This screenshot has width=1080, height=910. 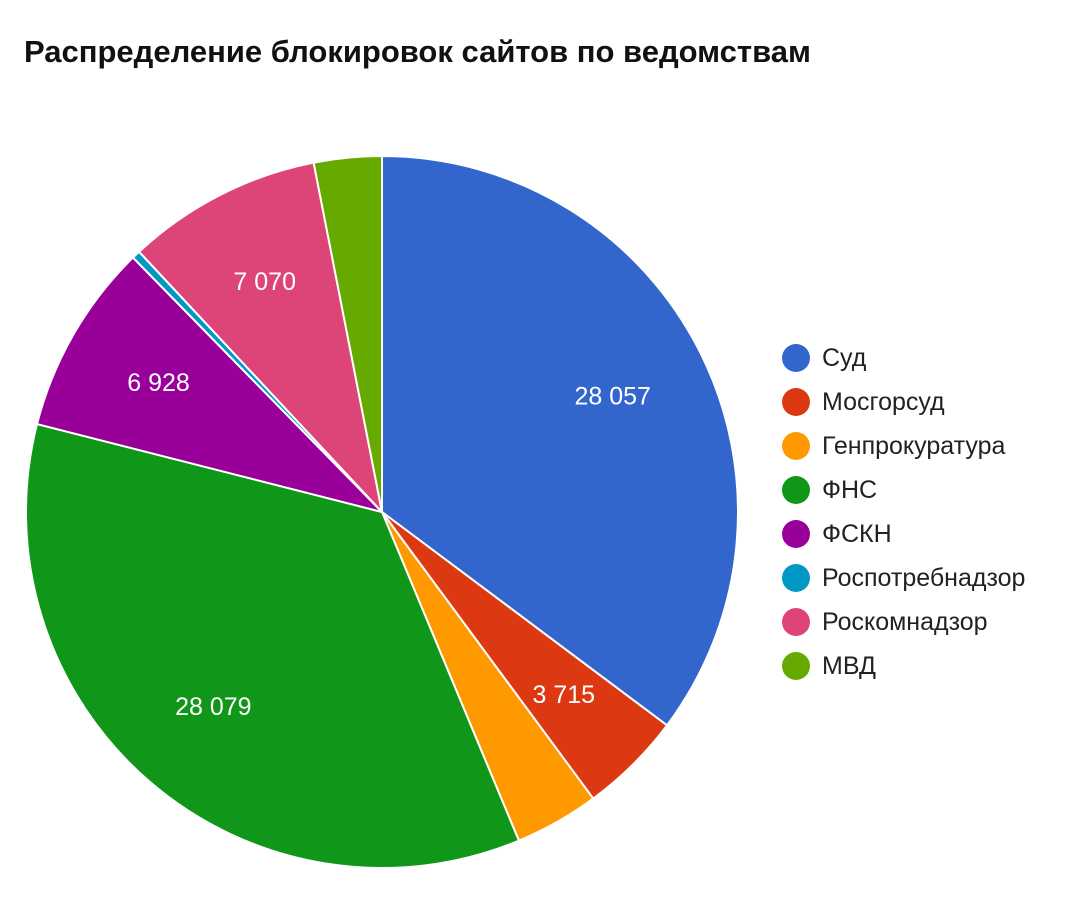 I want to click on legend-label: Роспотребнадзор, so click(x=924, y=577).